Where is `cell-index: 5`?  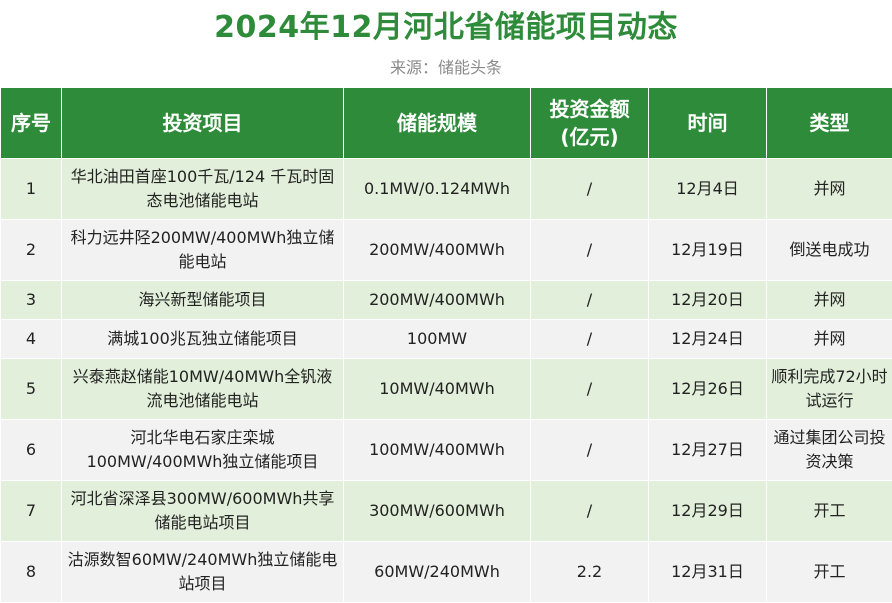
cell-index: 5 is located at coordinates (31, 389).